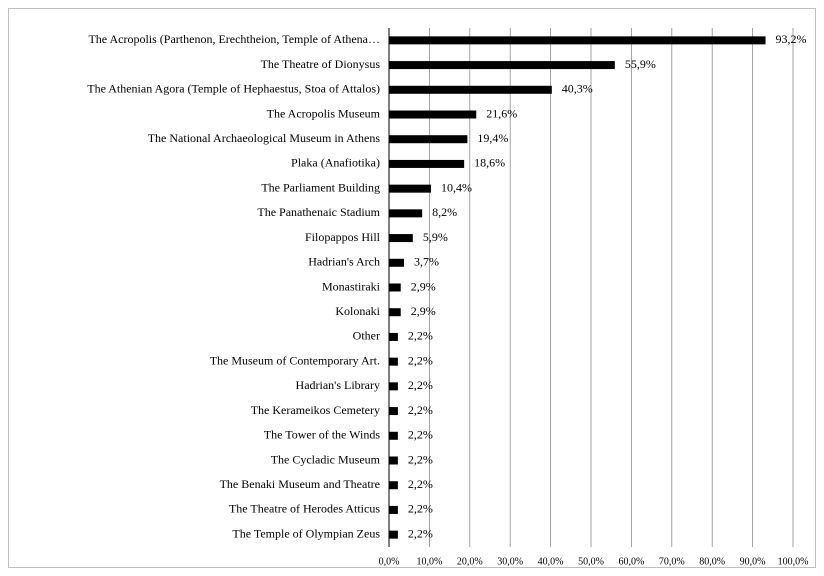  I want to click on y-tick-label: Hadrian's Library, so click(338, 385).